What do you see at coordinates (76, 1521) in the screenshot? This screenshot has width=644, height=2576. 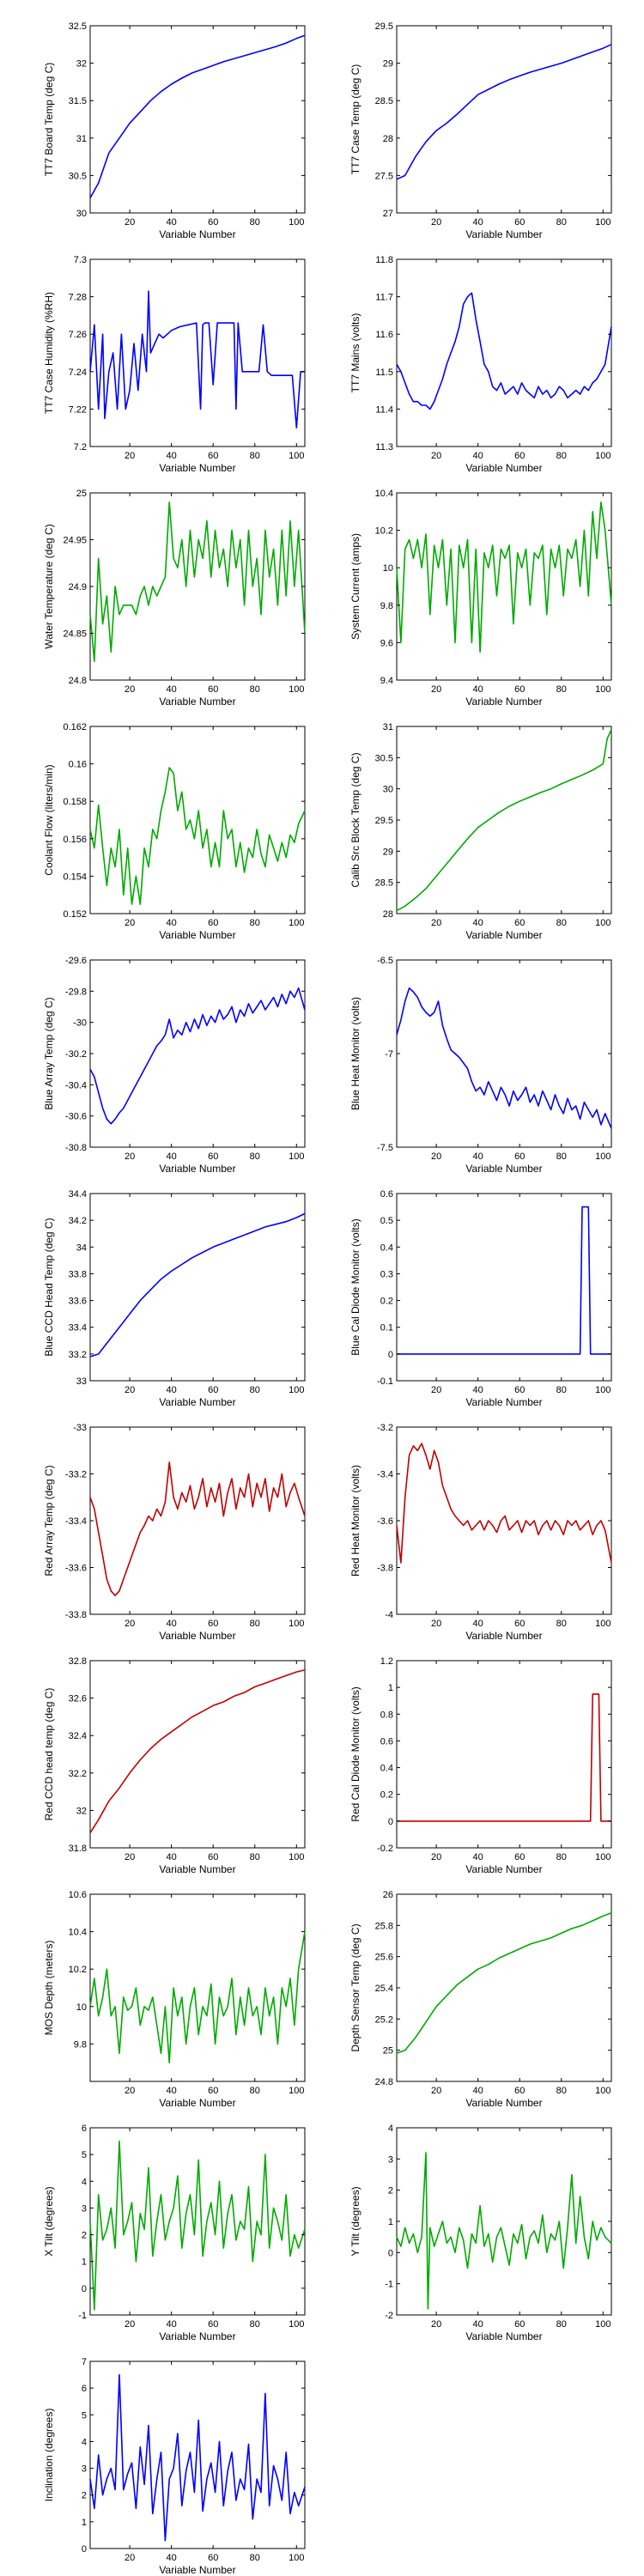 I see `y-tick-label: -33.4` at bounding box center [76, 1521].